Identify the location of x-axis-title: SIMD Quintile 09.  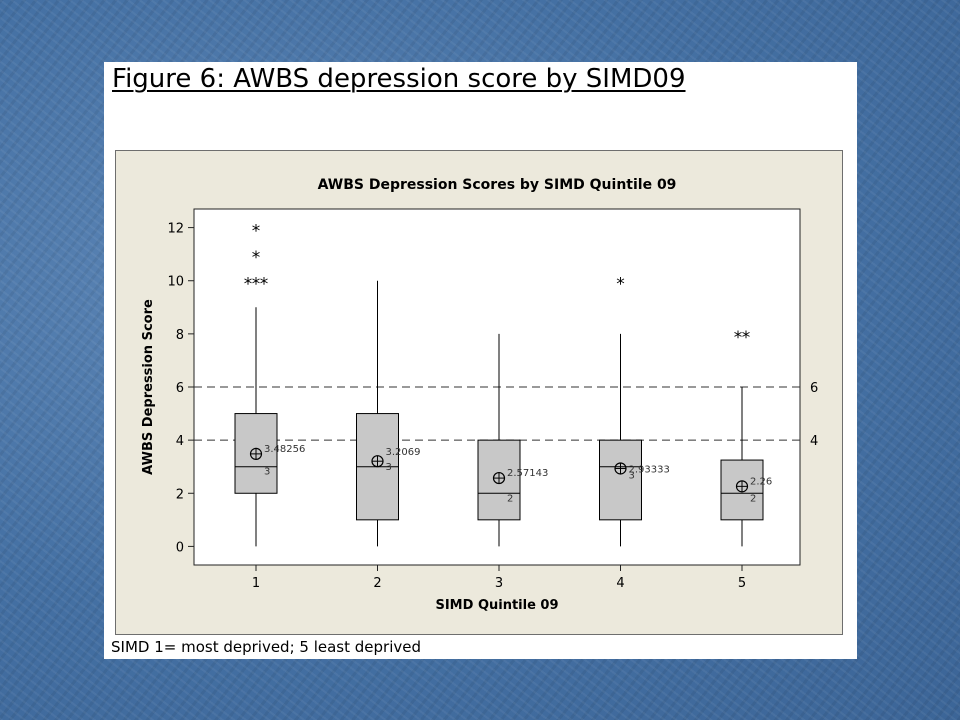
(496, 605).